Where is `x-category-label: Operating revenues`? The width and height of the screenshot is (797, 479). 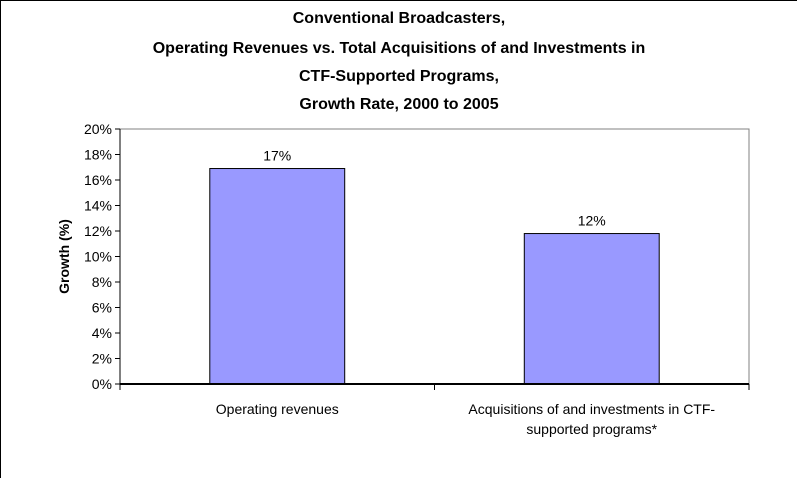
x-category-label: Operating revenues is located at coordinates (277, 409).